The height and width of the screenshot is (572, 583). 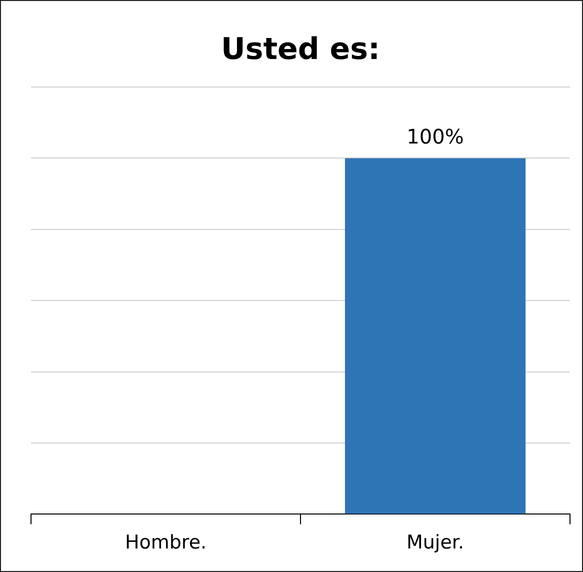 What do you see at coordinates (165, 543) in the screenshot?
I see `x-tick-label: Hombre.` at bounding box center [165, 543].